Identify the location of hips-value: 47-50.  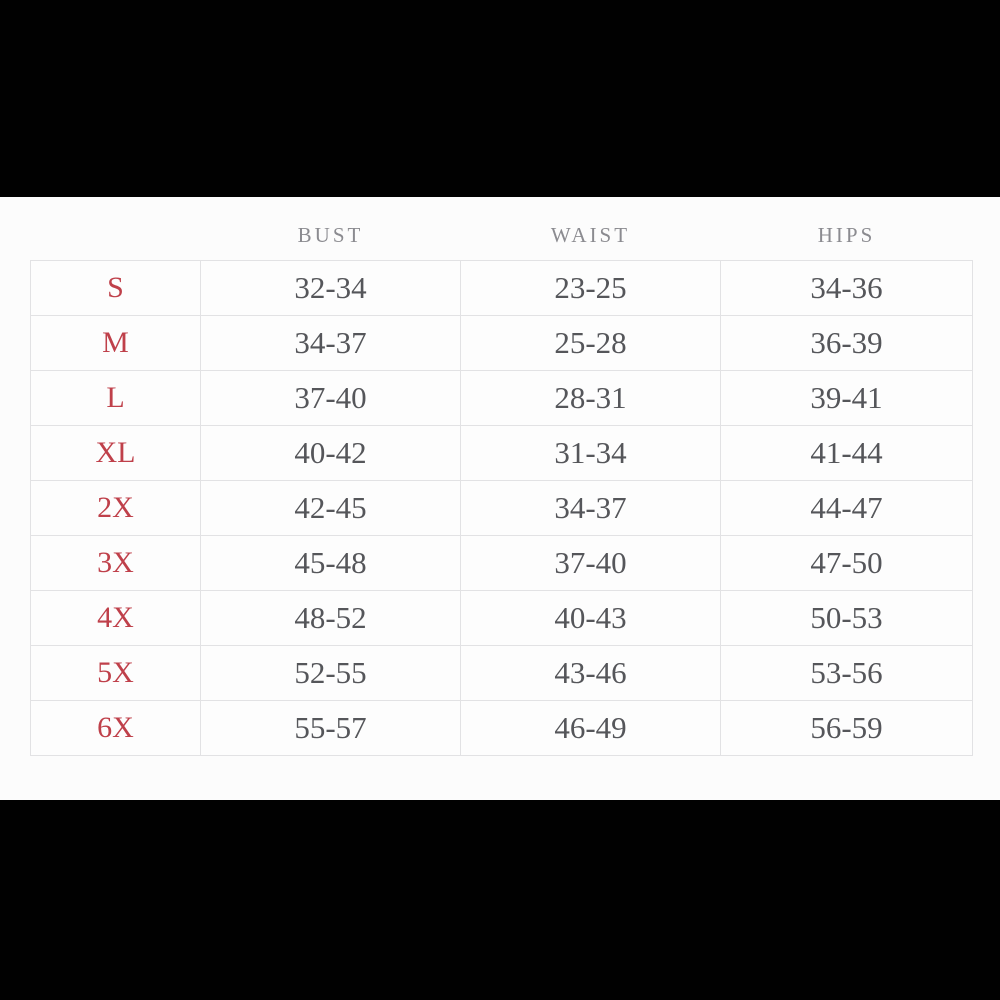
(846, 562).